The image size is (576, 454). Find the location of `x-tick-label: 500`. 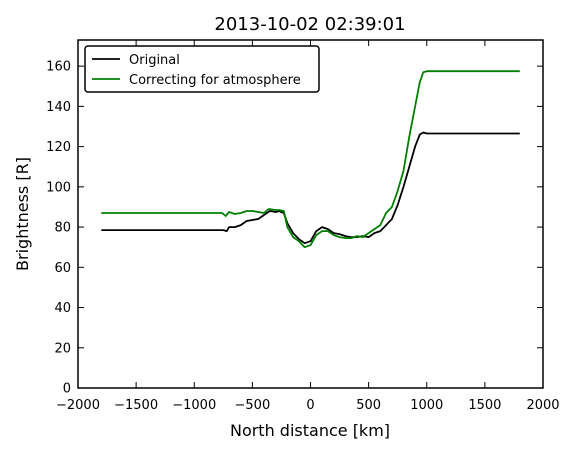

x-tick-label: 500 is located at coordinates (368, 405).